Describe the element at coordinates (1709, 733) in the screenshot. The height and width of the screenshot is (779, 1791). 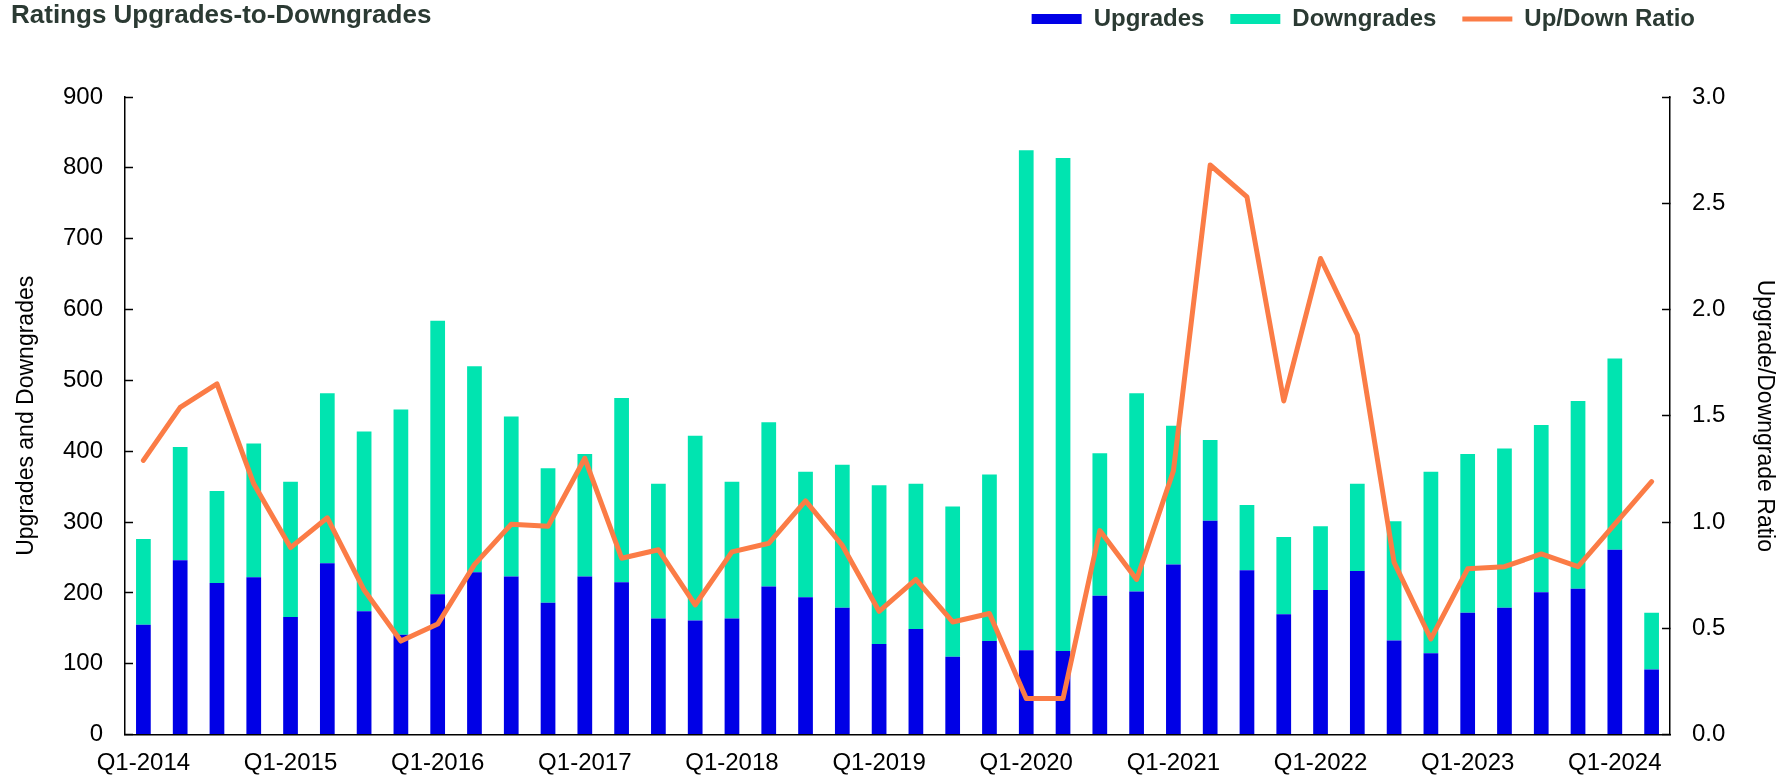
I see `y2-tick-label: 0.0` at that location.